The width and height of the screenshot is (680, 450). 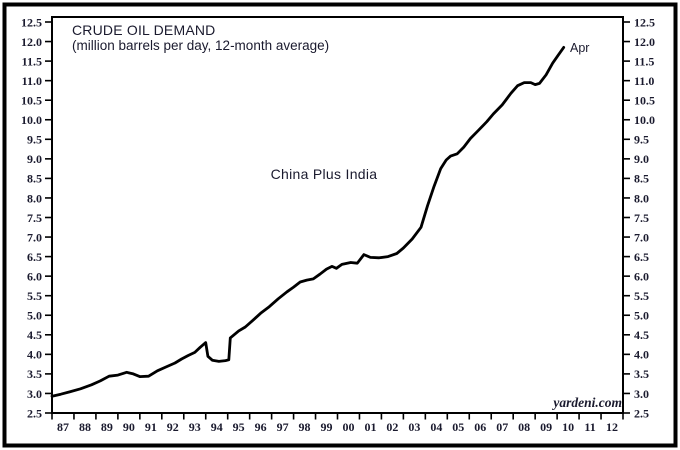 I want to click on y-axis-label-left: 5.5, so click(x=34, y=296).